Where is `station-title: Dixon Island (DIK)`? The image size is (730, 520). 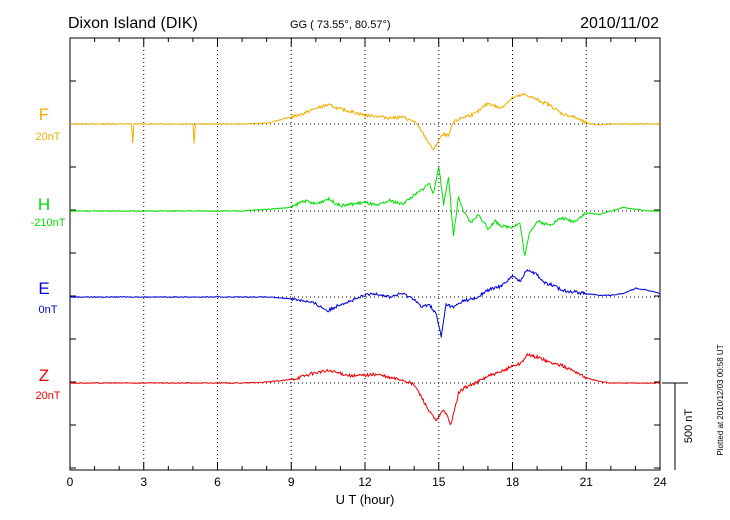
station-title: Dixon Island (DIK) is located at coordinates (133, 23).